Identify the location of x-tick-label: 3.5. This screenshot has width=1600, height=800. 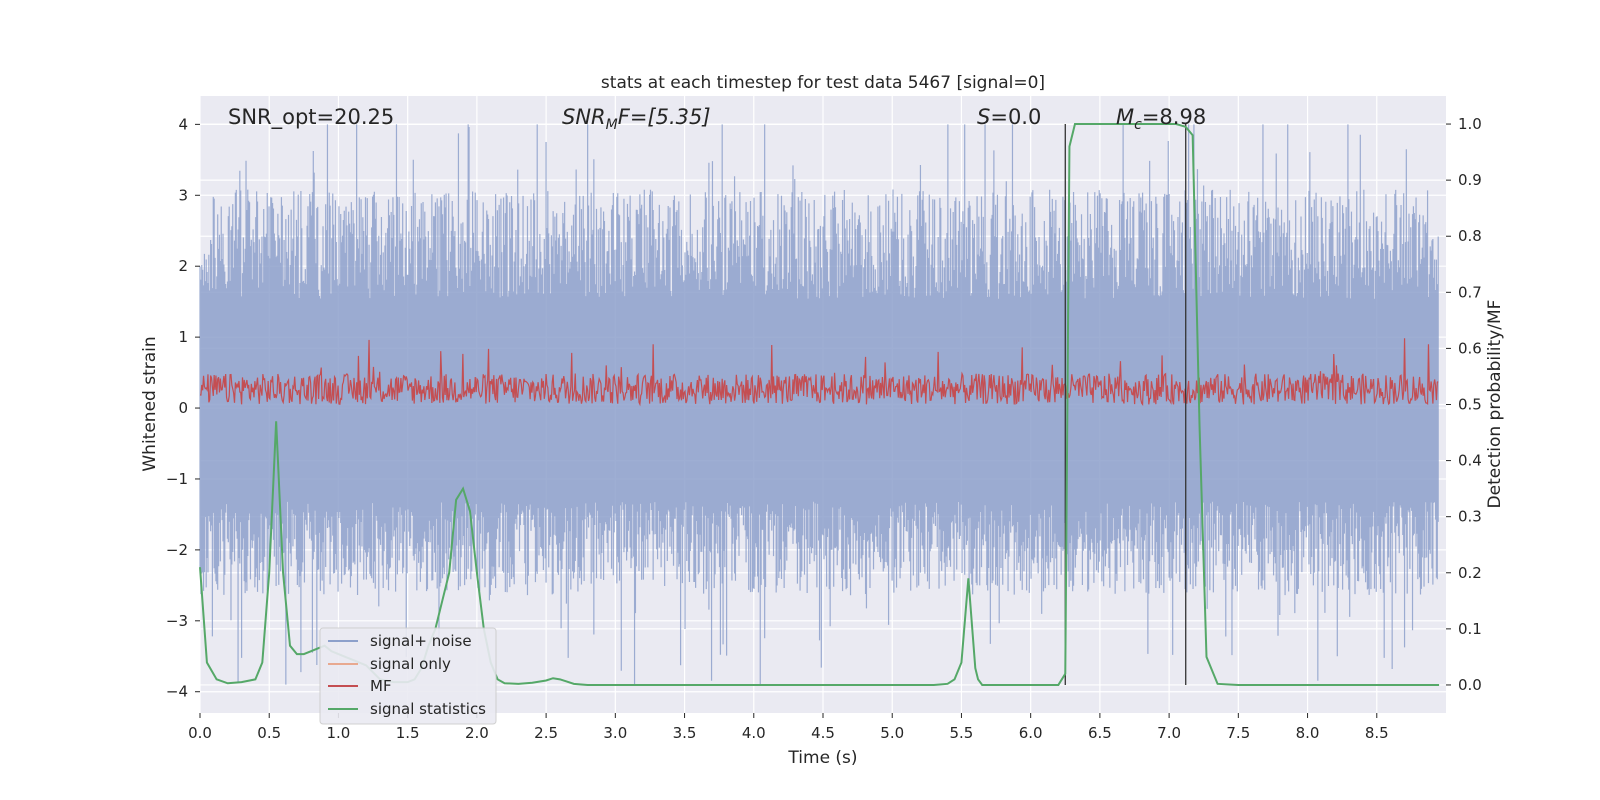
(685, 733).